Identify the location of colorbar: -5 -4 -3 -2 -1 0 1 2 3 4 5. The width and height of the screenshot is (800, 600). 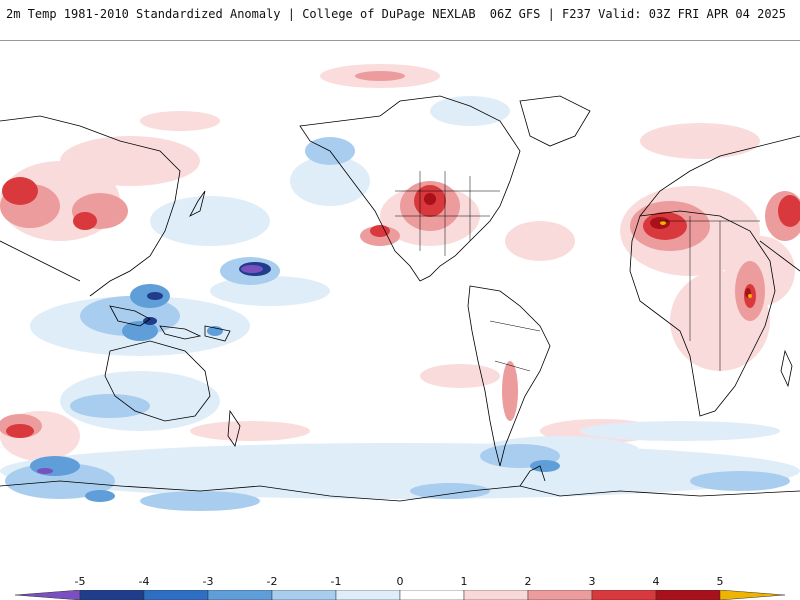
(400, 584).